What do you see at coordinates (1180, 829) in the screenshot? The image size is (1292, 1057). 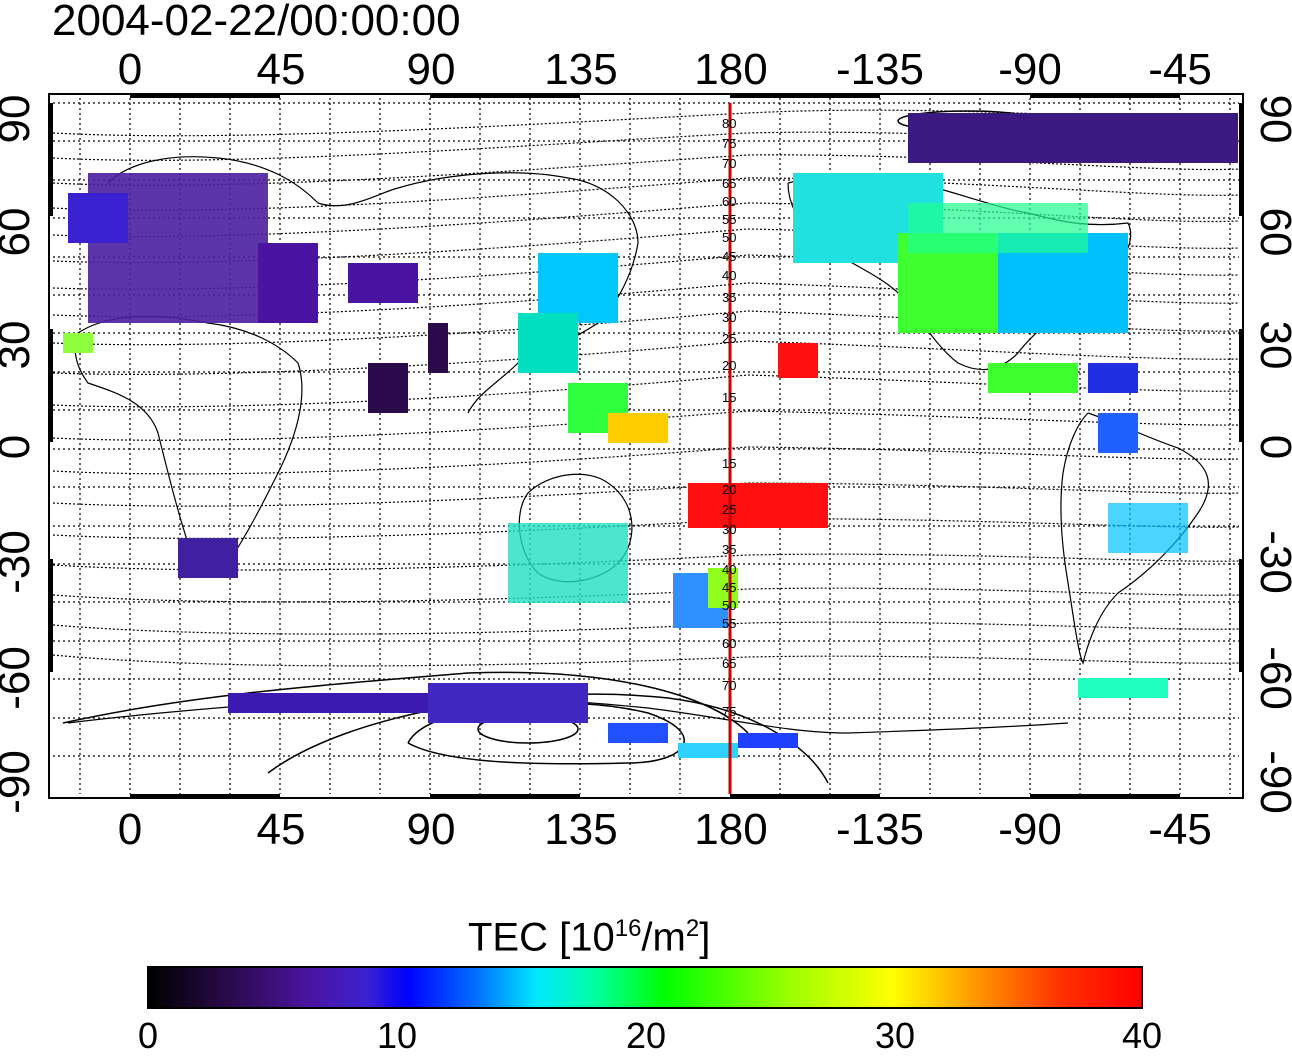 I see `lon-bottom-tick: -45` at bounding box center [1180, 829].